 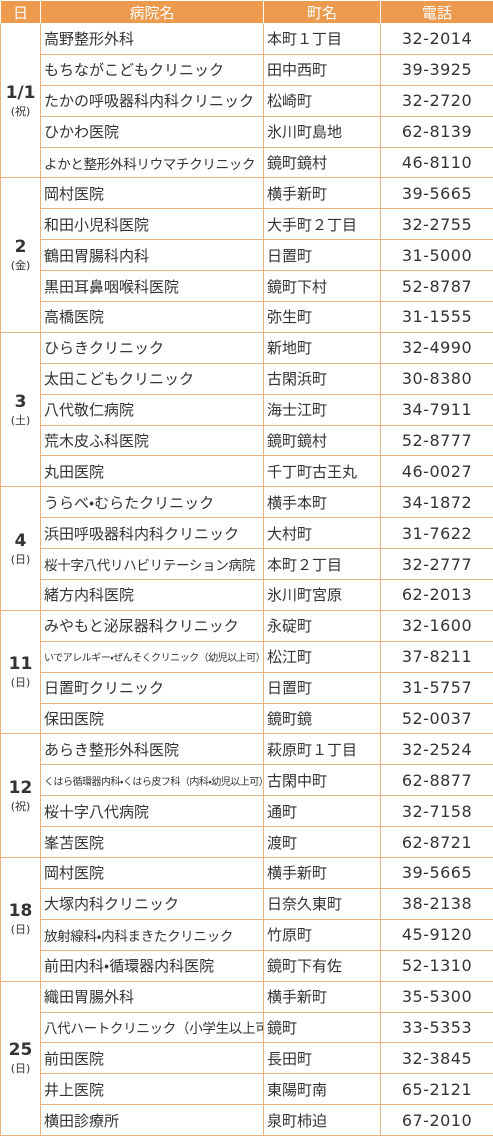 I want to click on hospital-name: 和田小児科医院, so click(x=152, y=224).